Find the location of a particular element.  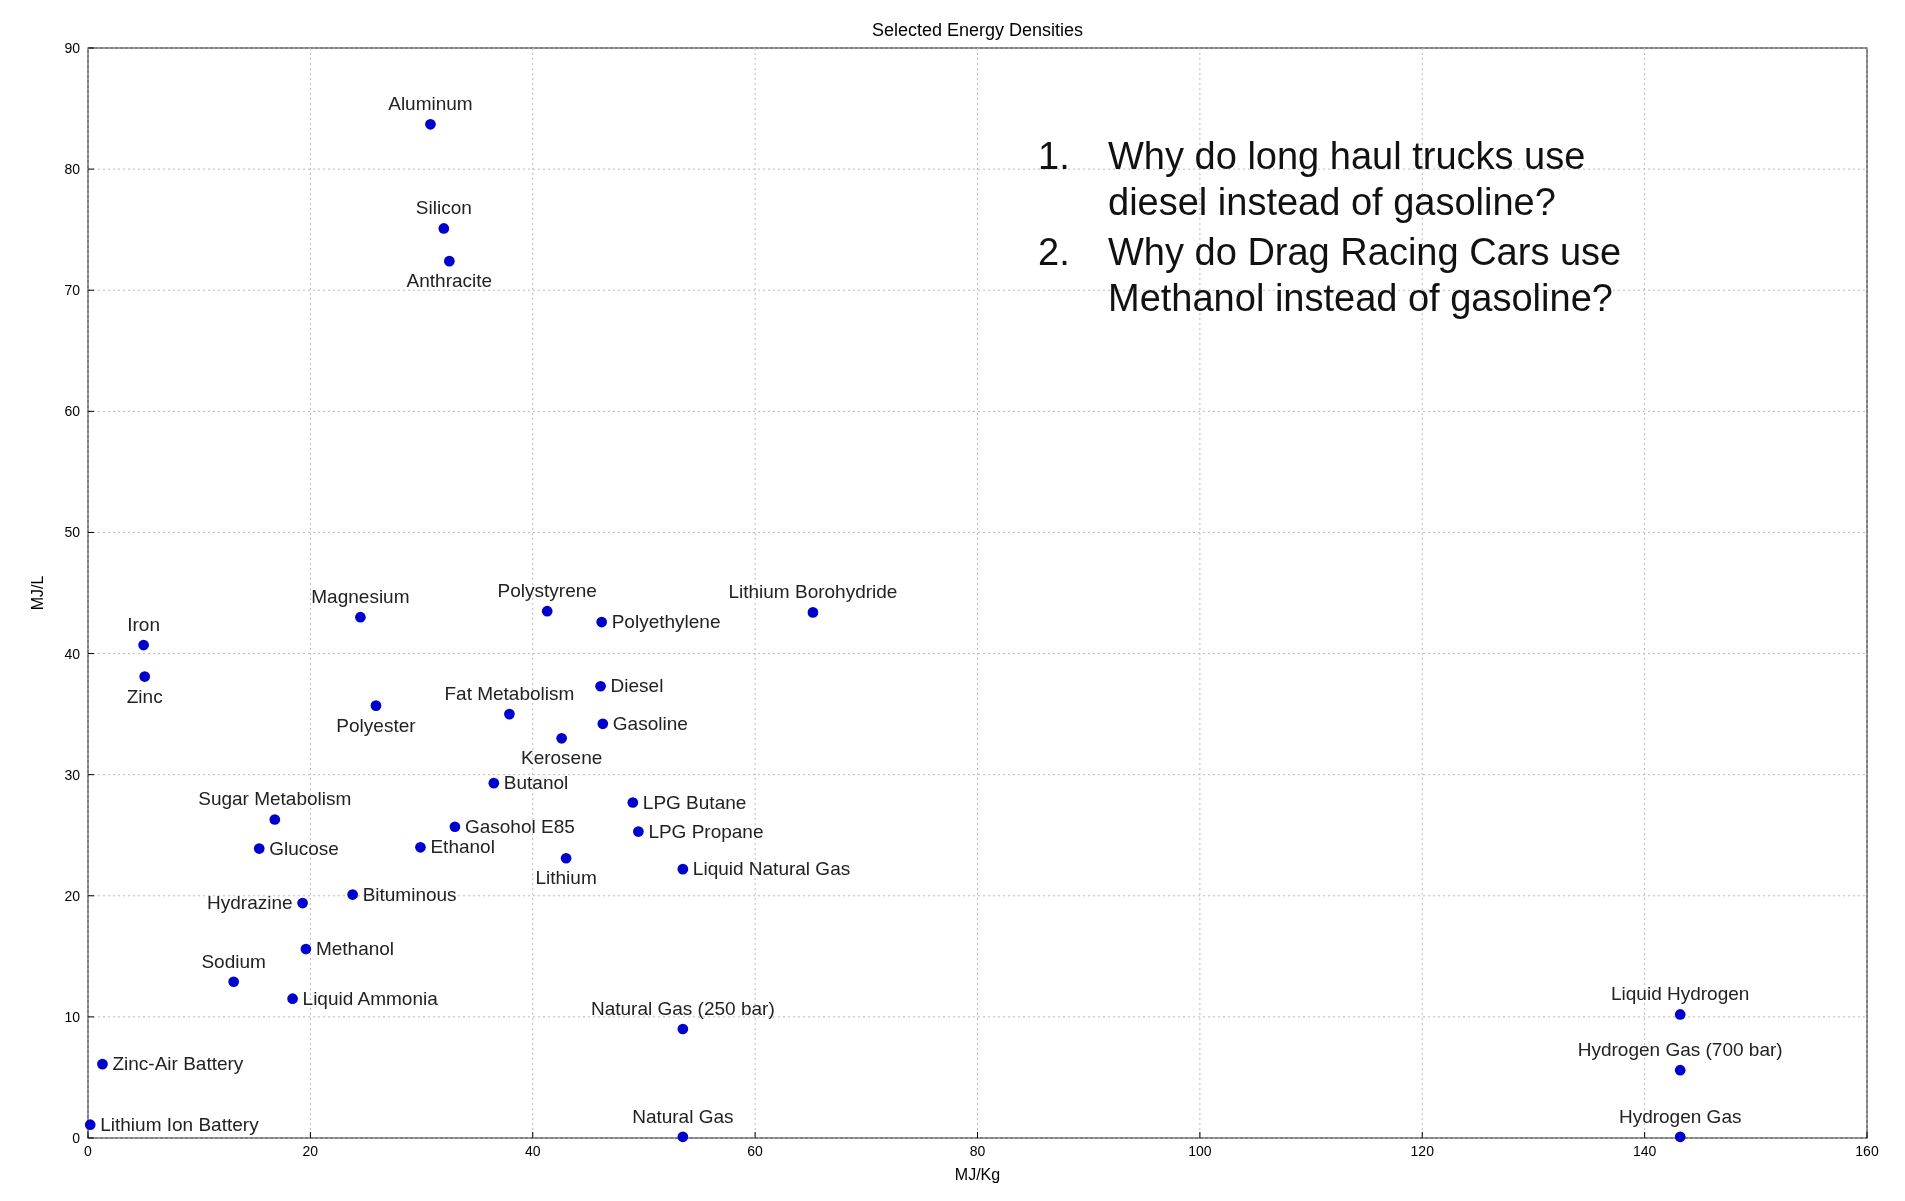

annotation: Zinc is located at coordinates (144, 696).